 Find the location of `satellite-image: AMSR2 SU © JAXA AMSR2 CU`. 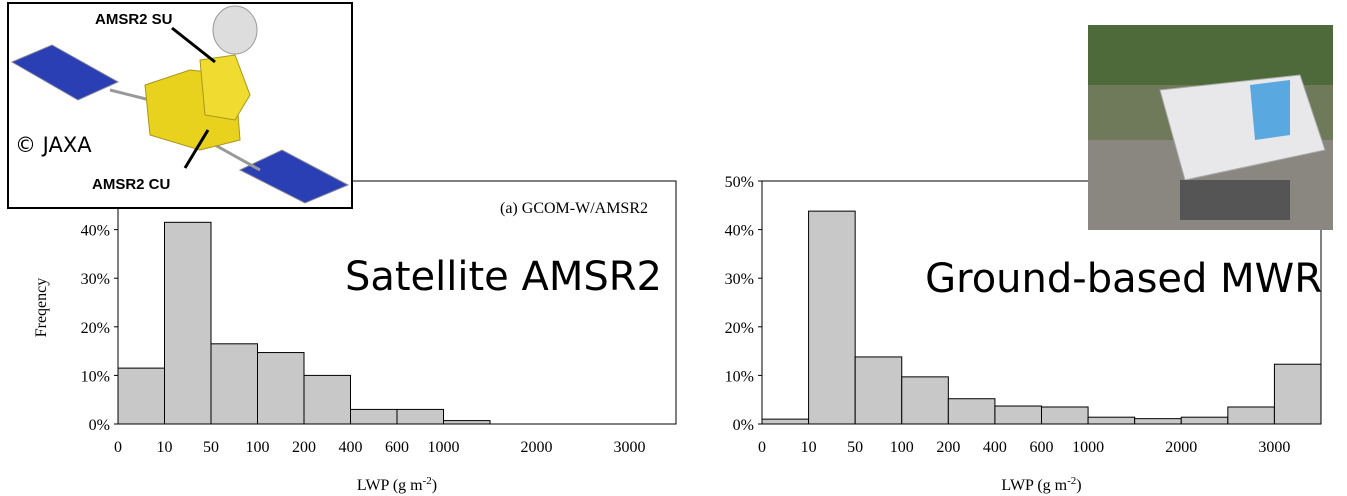

satellite-image: AMSR2 SU © JAXA AMSR2 CU is located at coordinates (180, 105).